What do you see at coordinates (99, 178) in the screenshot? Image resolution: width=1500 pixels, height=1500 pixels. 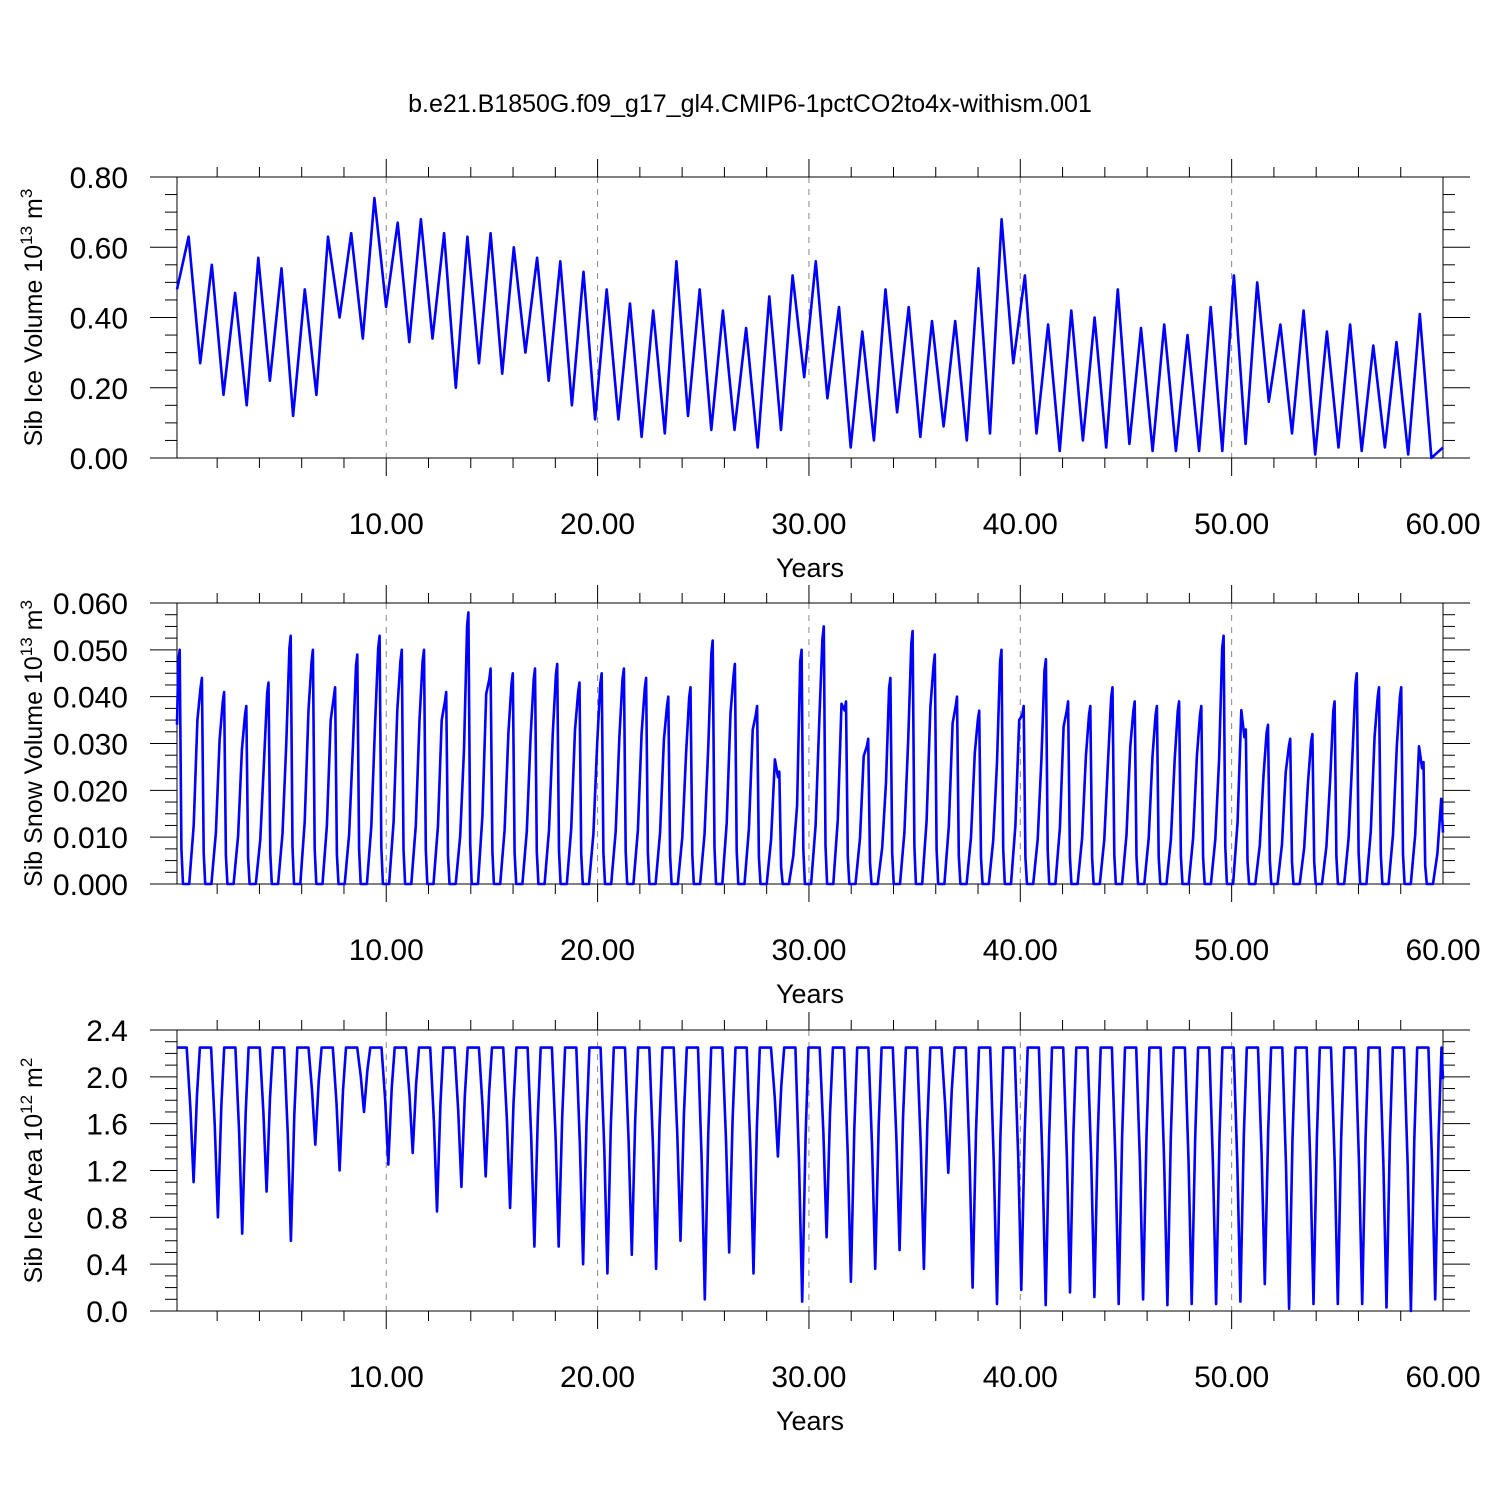 I see `y-tick-label: 0.80` at bounding box center [99, 178].